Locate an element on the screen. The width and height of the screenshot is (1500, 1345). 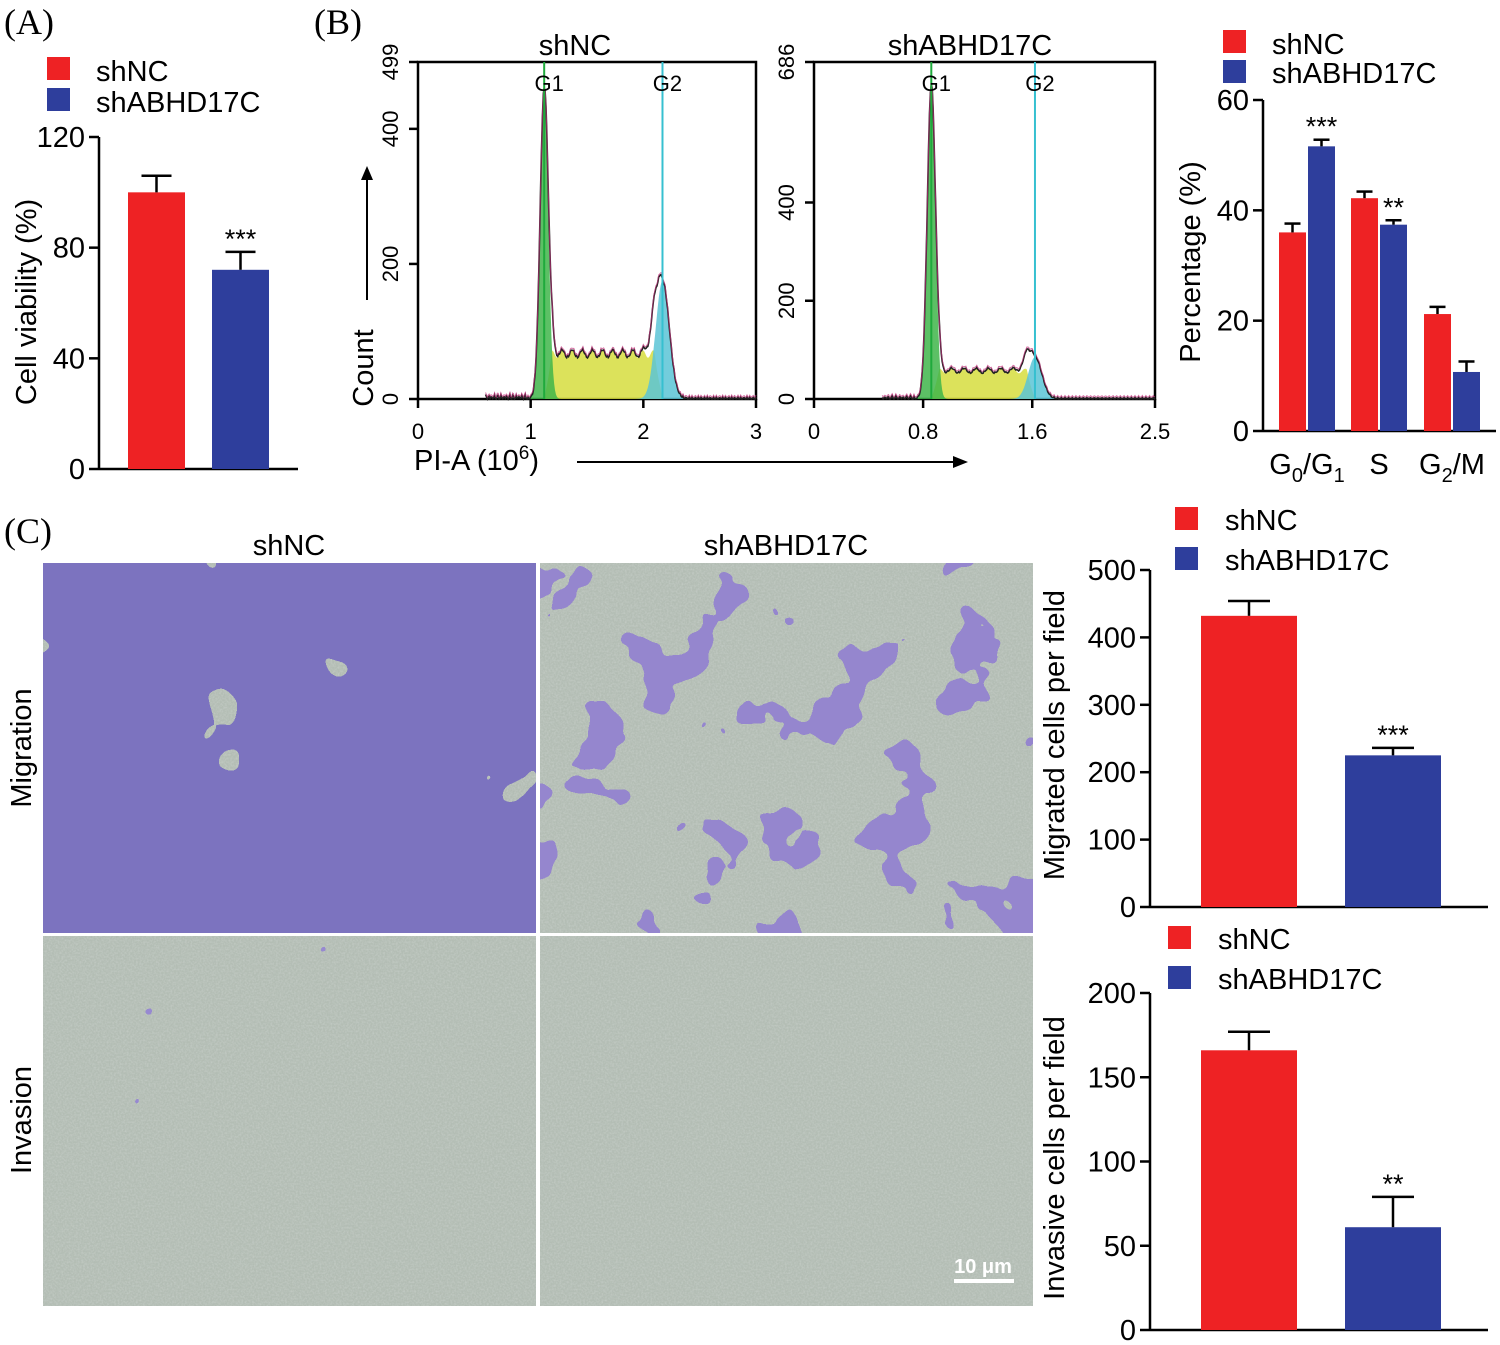
flow-x-axis-label: PI-A (106) is located at coordinates (476, 460).